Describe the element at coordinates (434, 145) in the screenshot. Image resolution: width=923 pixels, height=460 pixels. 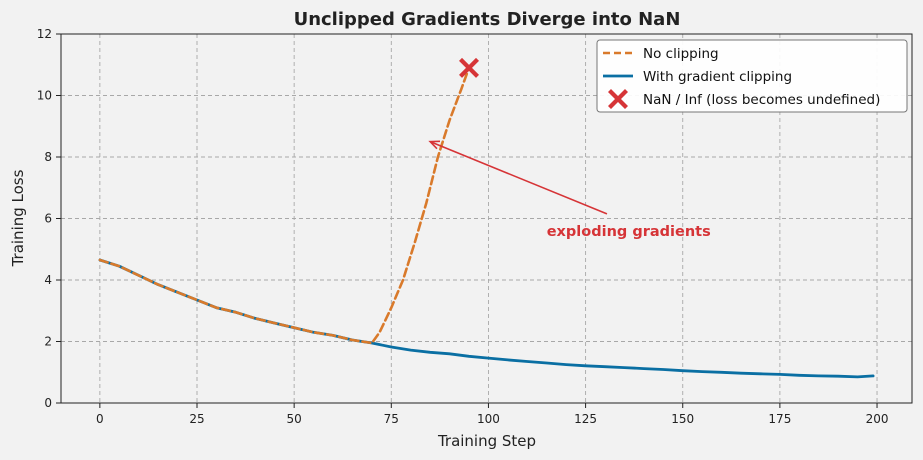
I see `annotation-arrowhead` at that location.